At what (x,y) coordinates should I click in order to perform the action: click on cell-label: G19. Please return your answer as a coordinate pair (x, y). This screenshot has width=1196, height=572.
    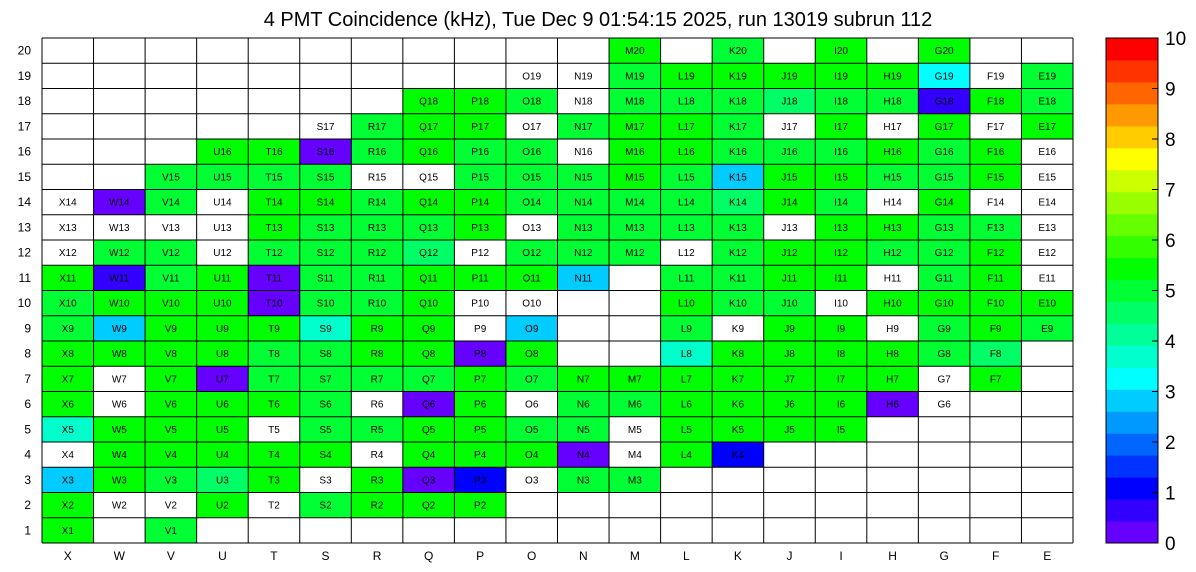
    Looking at the image, I should click on (944, 76).